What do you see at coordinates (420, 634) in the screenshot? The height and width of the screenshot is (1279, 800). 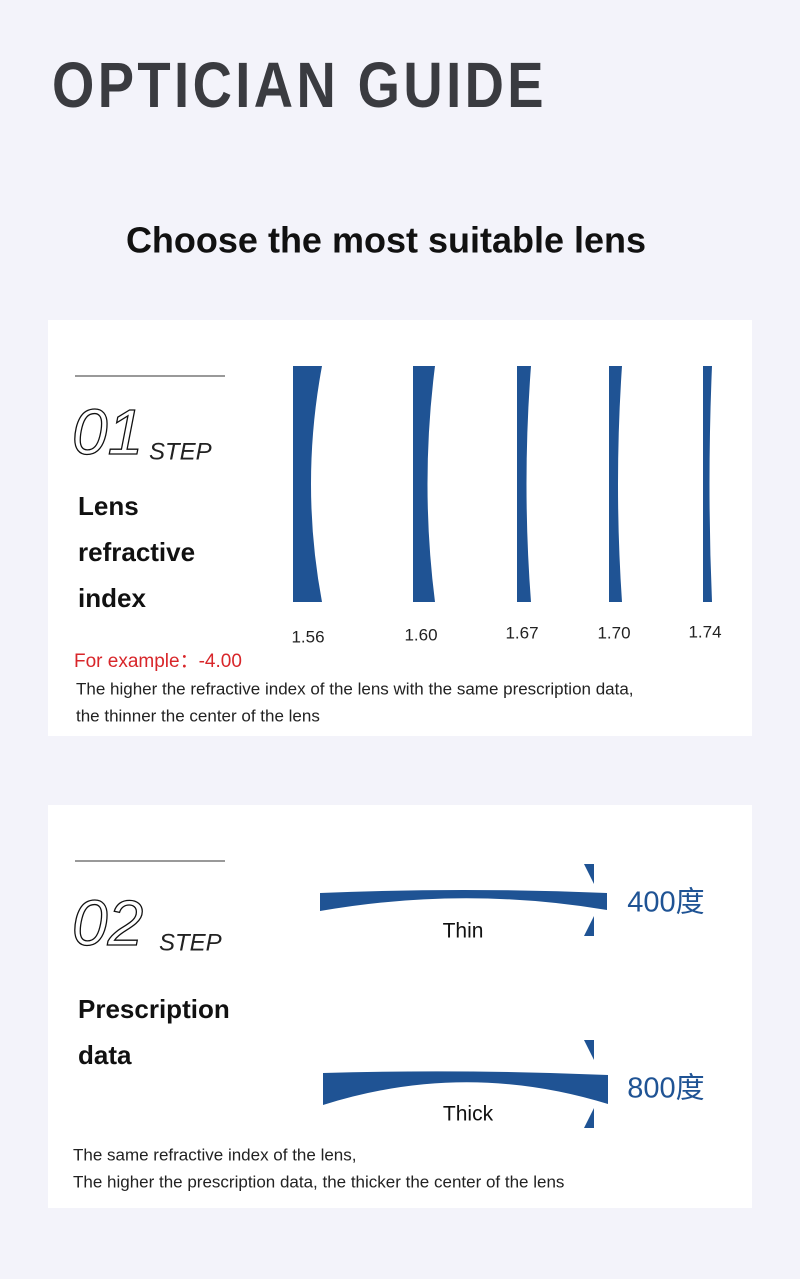 I see `lens-label: 1.60` at bounding box center [420, 634].